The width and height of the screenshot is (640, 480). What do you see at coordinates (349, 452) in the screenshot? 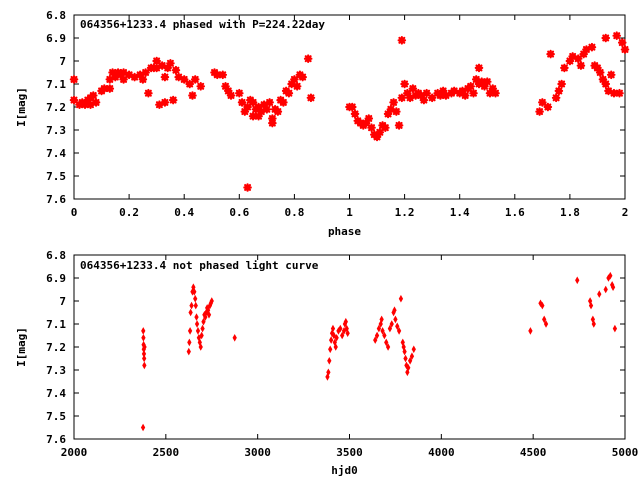
I see `x-tick-label: 3500` at bounding box center [349, 452].